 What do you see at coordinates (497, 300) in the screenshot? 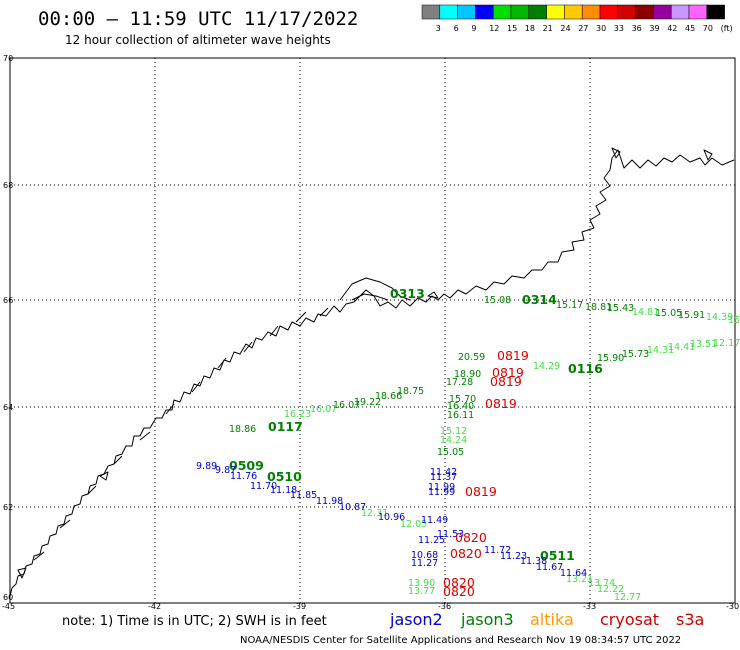
I see `swh-value: 15.08` at bounding box center [497, 300].